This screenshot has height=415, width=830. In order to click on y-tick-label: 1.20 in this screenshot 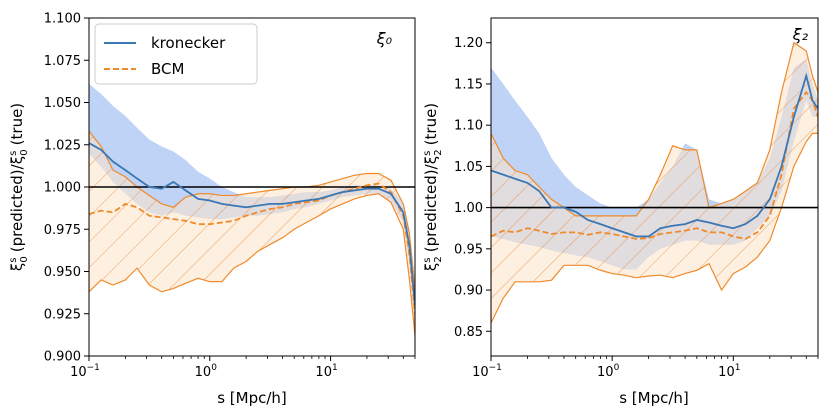, I will do `click(468, 43)`.